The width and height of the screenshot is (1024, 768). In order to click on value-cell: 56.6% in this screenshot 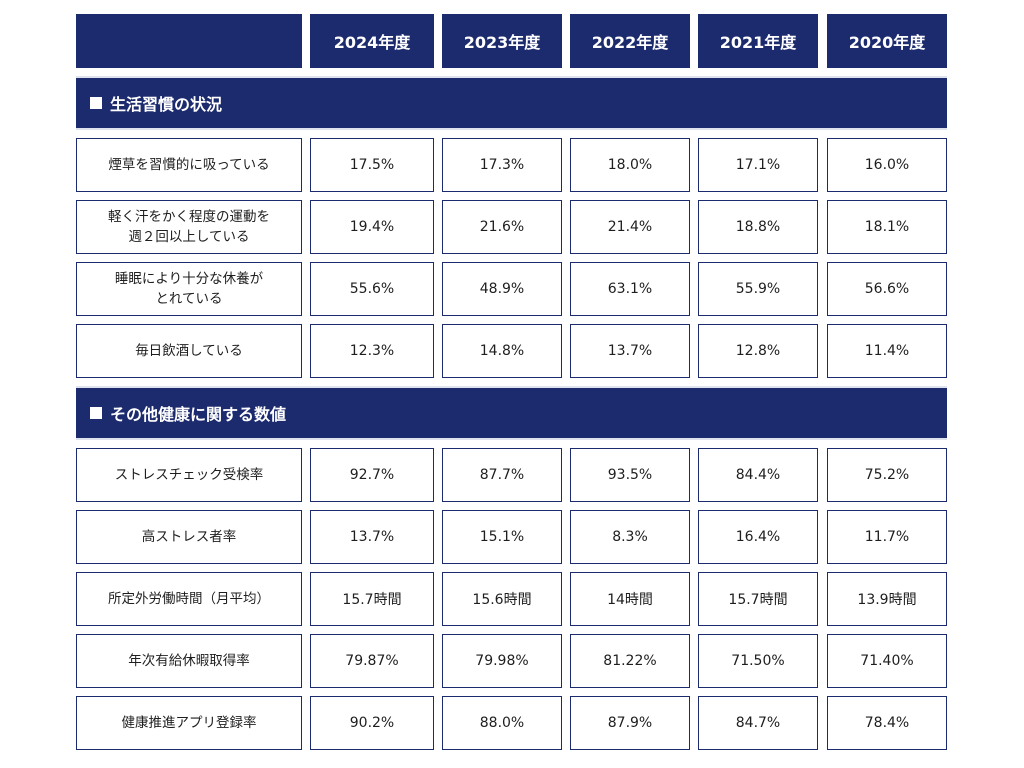, I will do `click(887, 289)`.